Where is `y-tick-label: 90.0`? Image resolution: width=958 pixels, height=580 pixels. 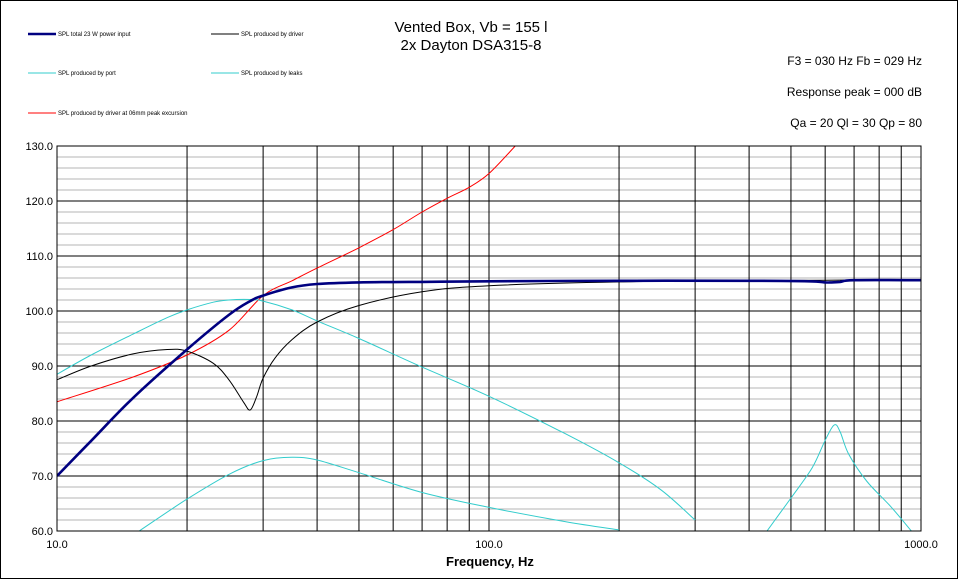 y-tick-label: 90.0 is located at coordinates (42, 367).